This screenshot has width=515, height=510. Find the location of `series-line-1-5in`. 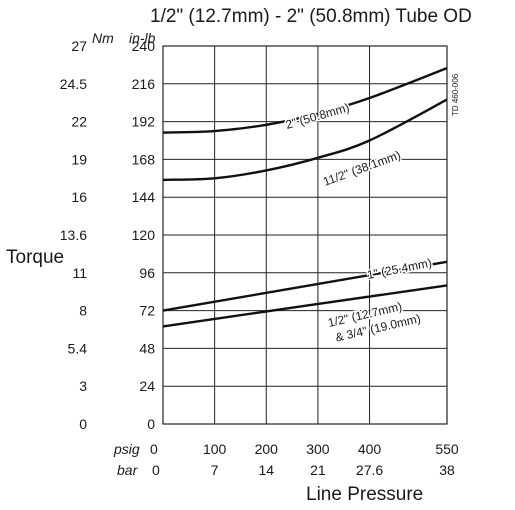

series-line-1-5in is located at coordinates (305, 140).